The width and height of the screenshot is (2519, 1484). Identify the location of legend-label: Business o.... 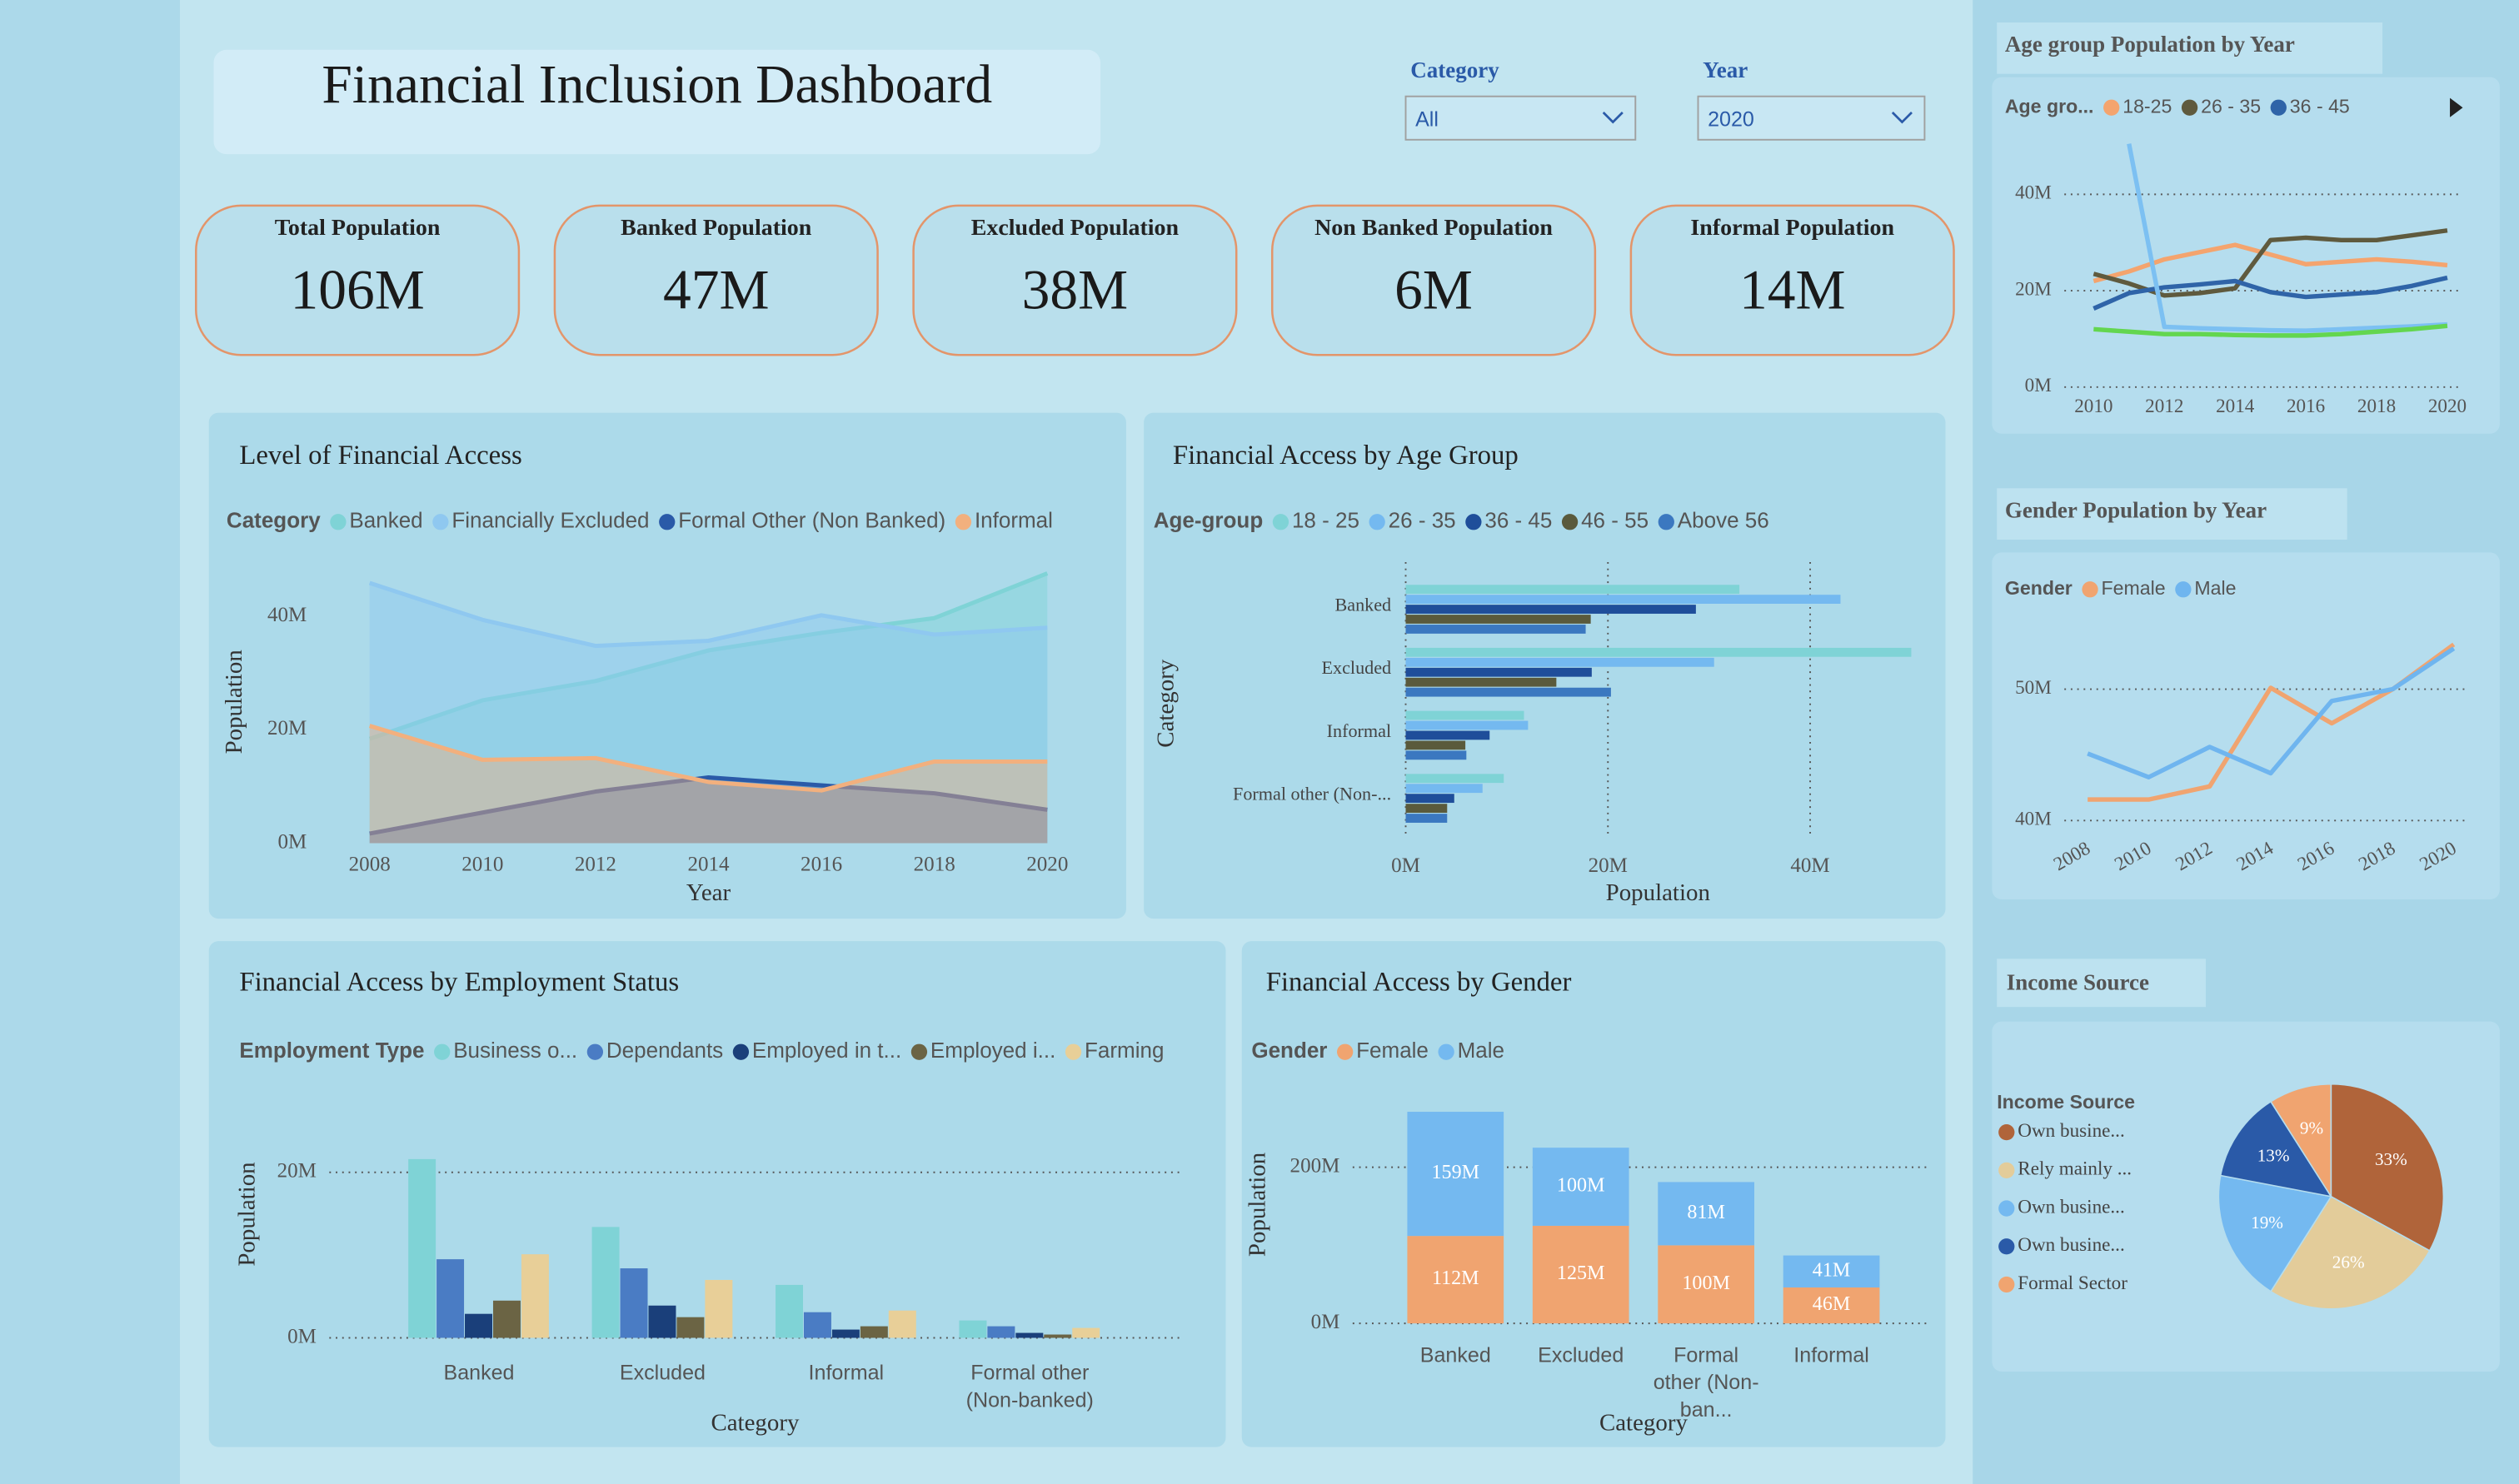
(515, 1050).